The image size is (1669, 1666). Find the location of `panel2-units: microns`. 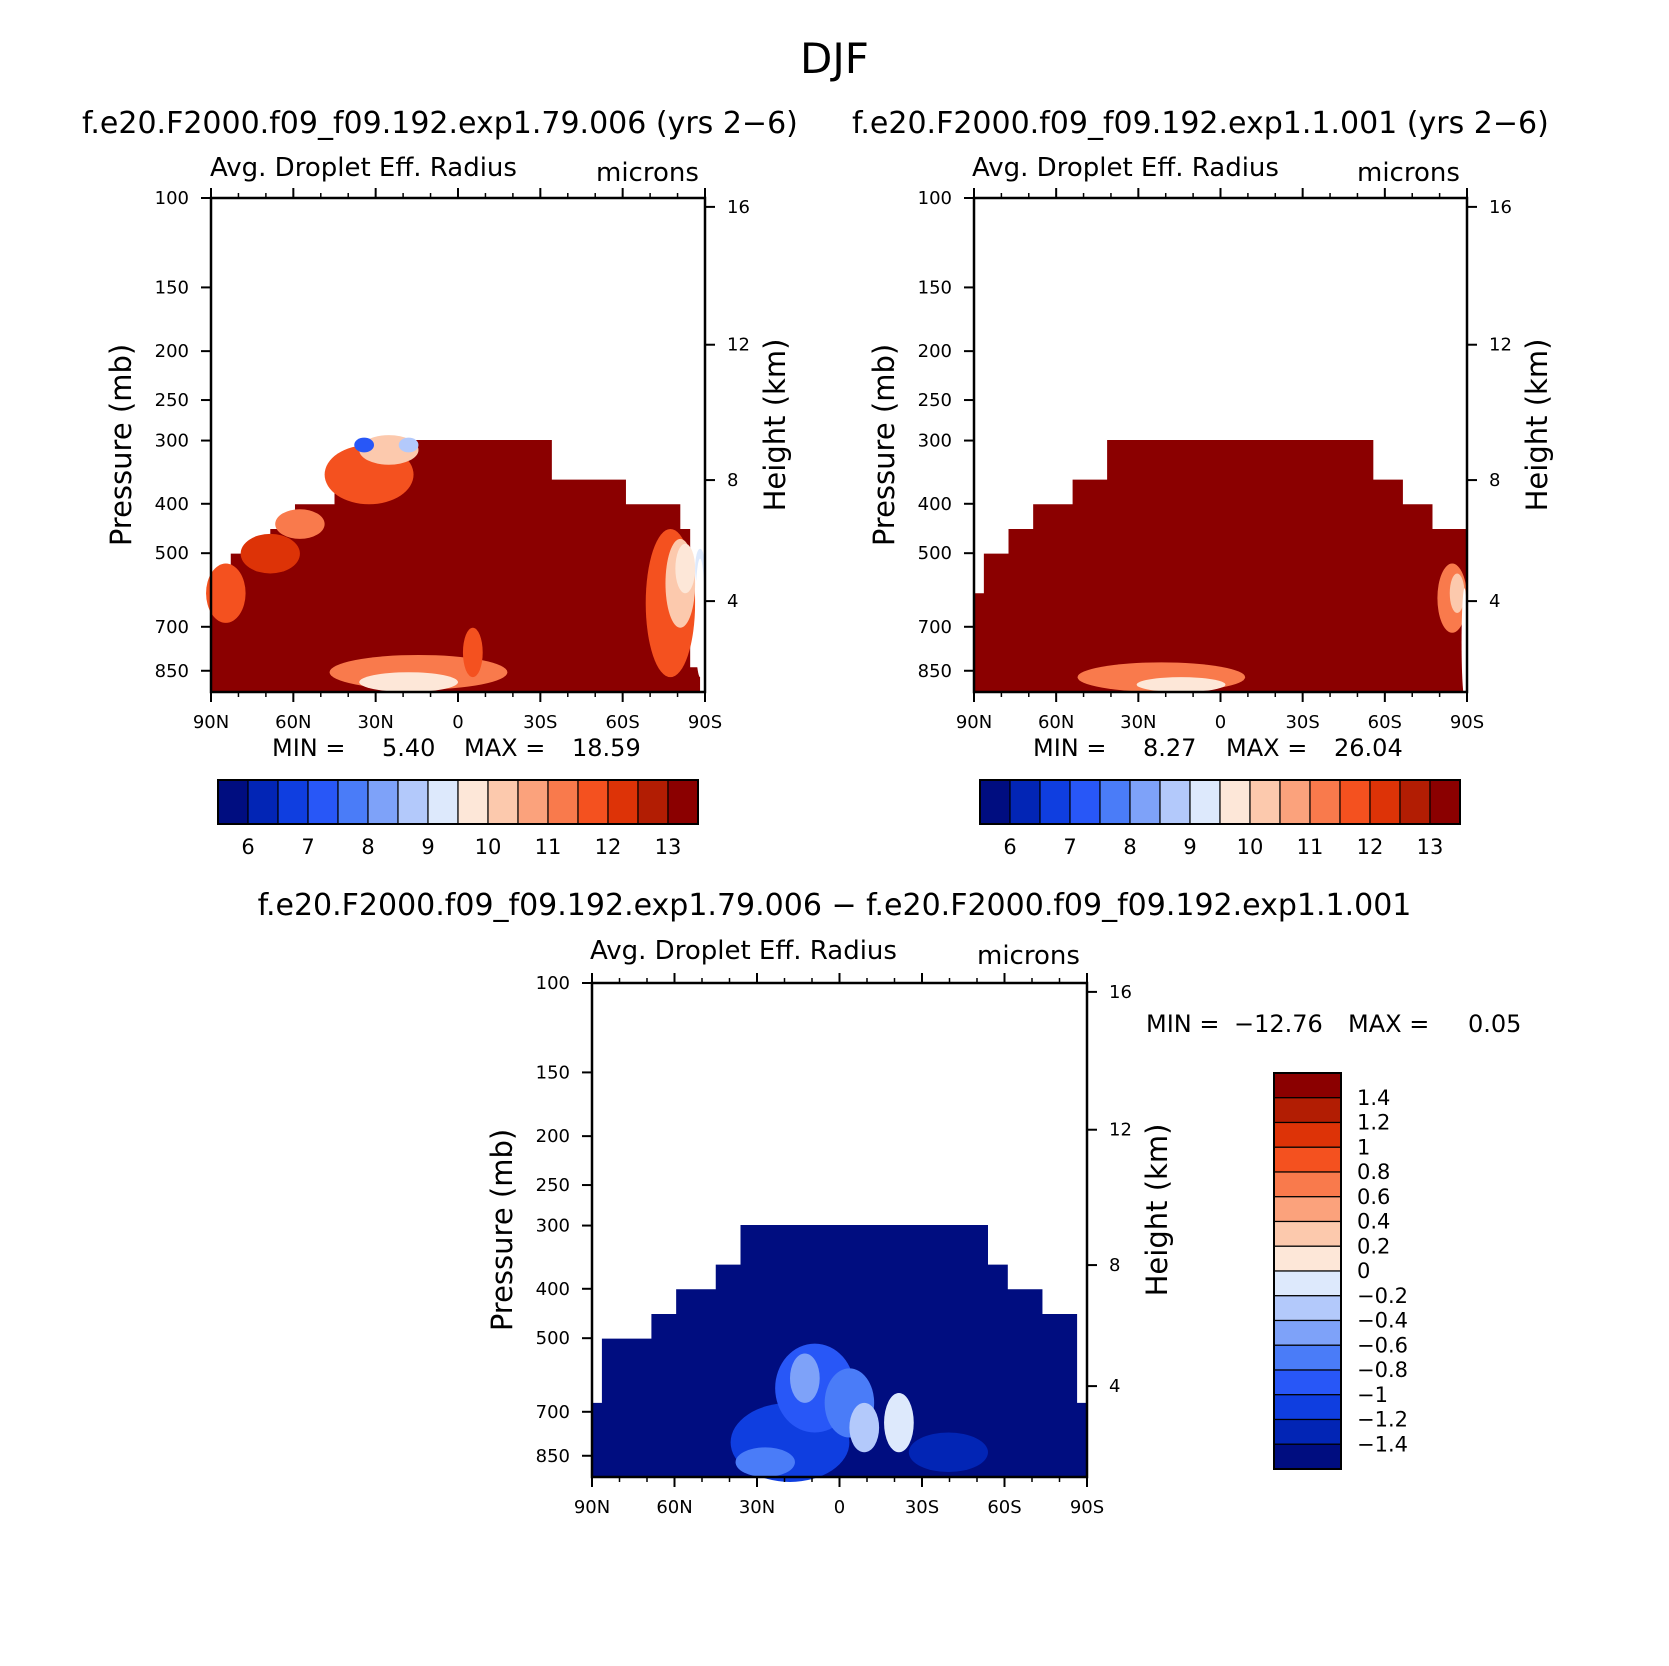

panel2-units: microns is located at coordinates (1408, 173).